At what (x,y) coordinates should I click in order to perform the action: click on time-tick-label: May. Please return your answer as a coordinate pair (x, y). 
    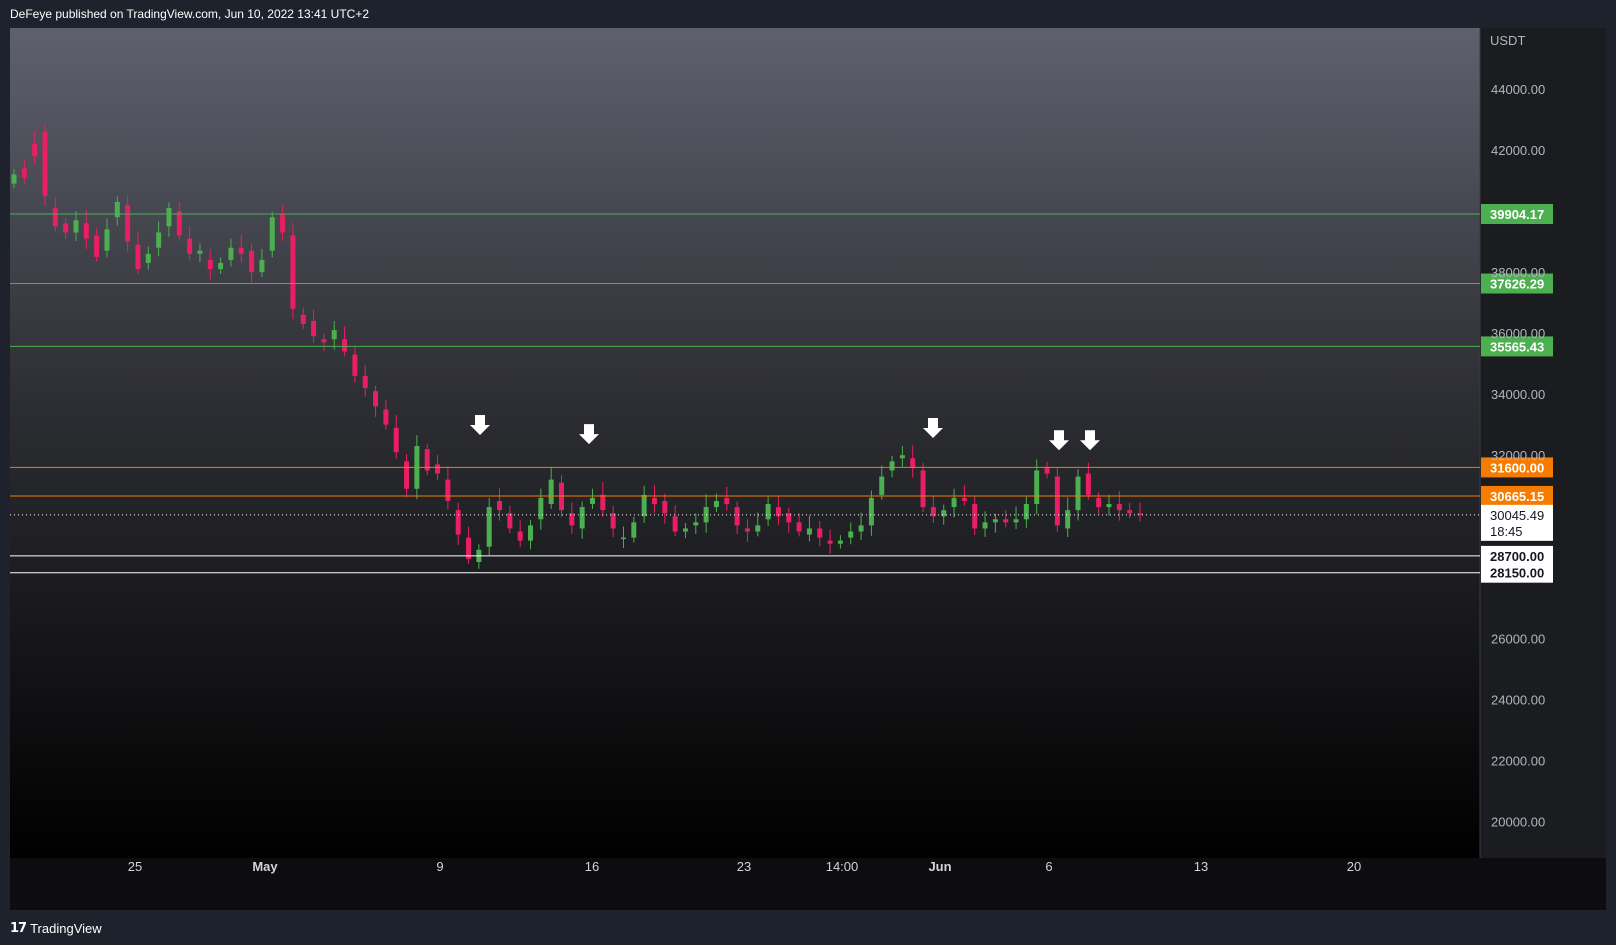
    Looking at the image, I should click on (265, 866).